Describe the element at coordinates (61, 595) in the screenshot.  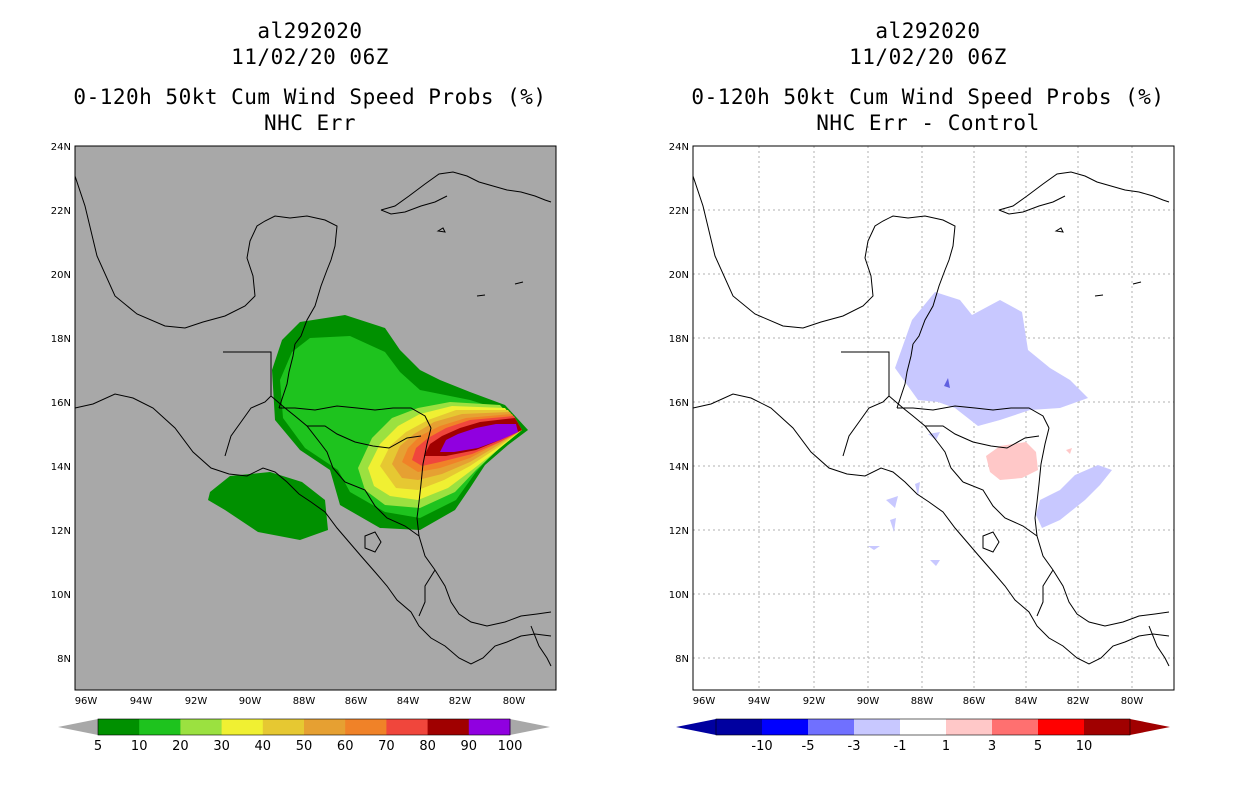
I see `left-lat-label: 10N` at that location.